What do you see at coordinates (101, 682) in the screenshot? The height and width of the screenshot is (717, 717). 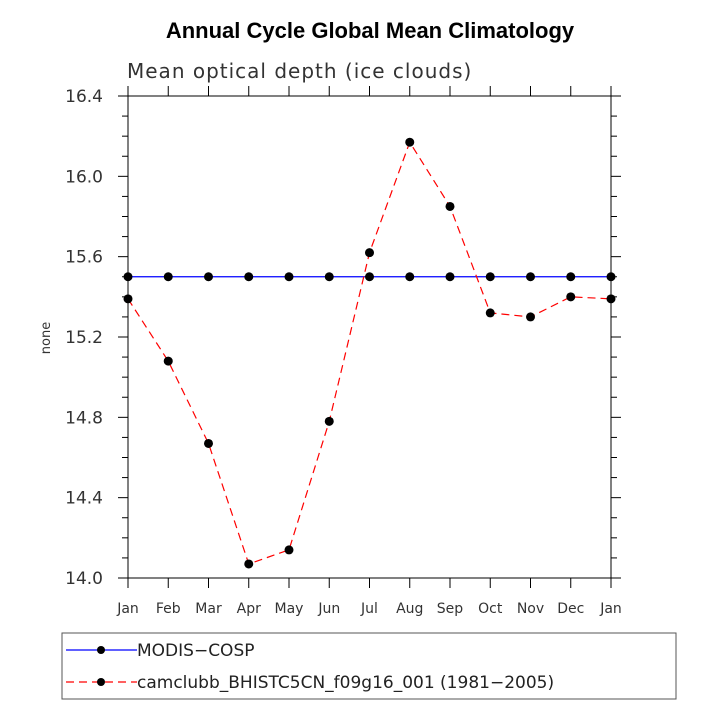 I see `legend-marker-model` at bounding box center [101, 682].